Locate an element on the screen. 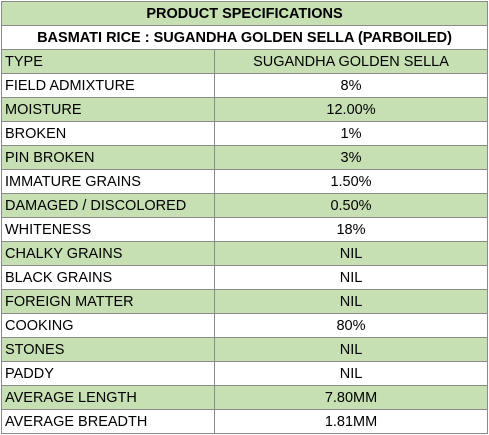 This screenshot has width=489, height=435. param-cell: BLACK GRAINS is located at coordinates (108, 277).